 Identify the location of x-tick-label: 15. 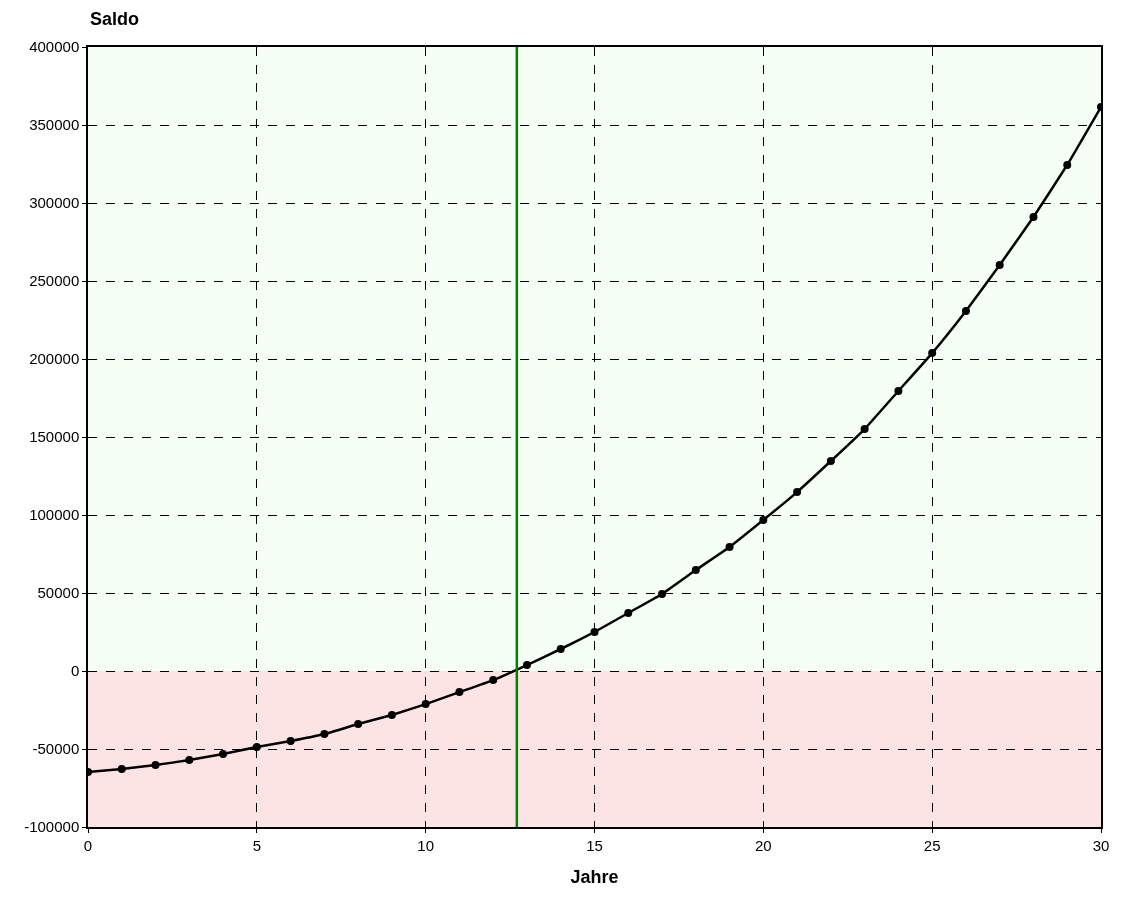
(594, 845).